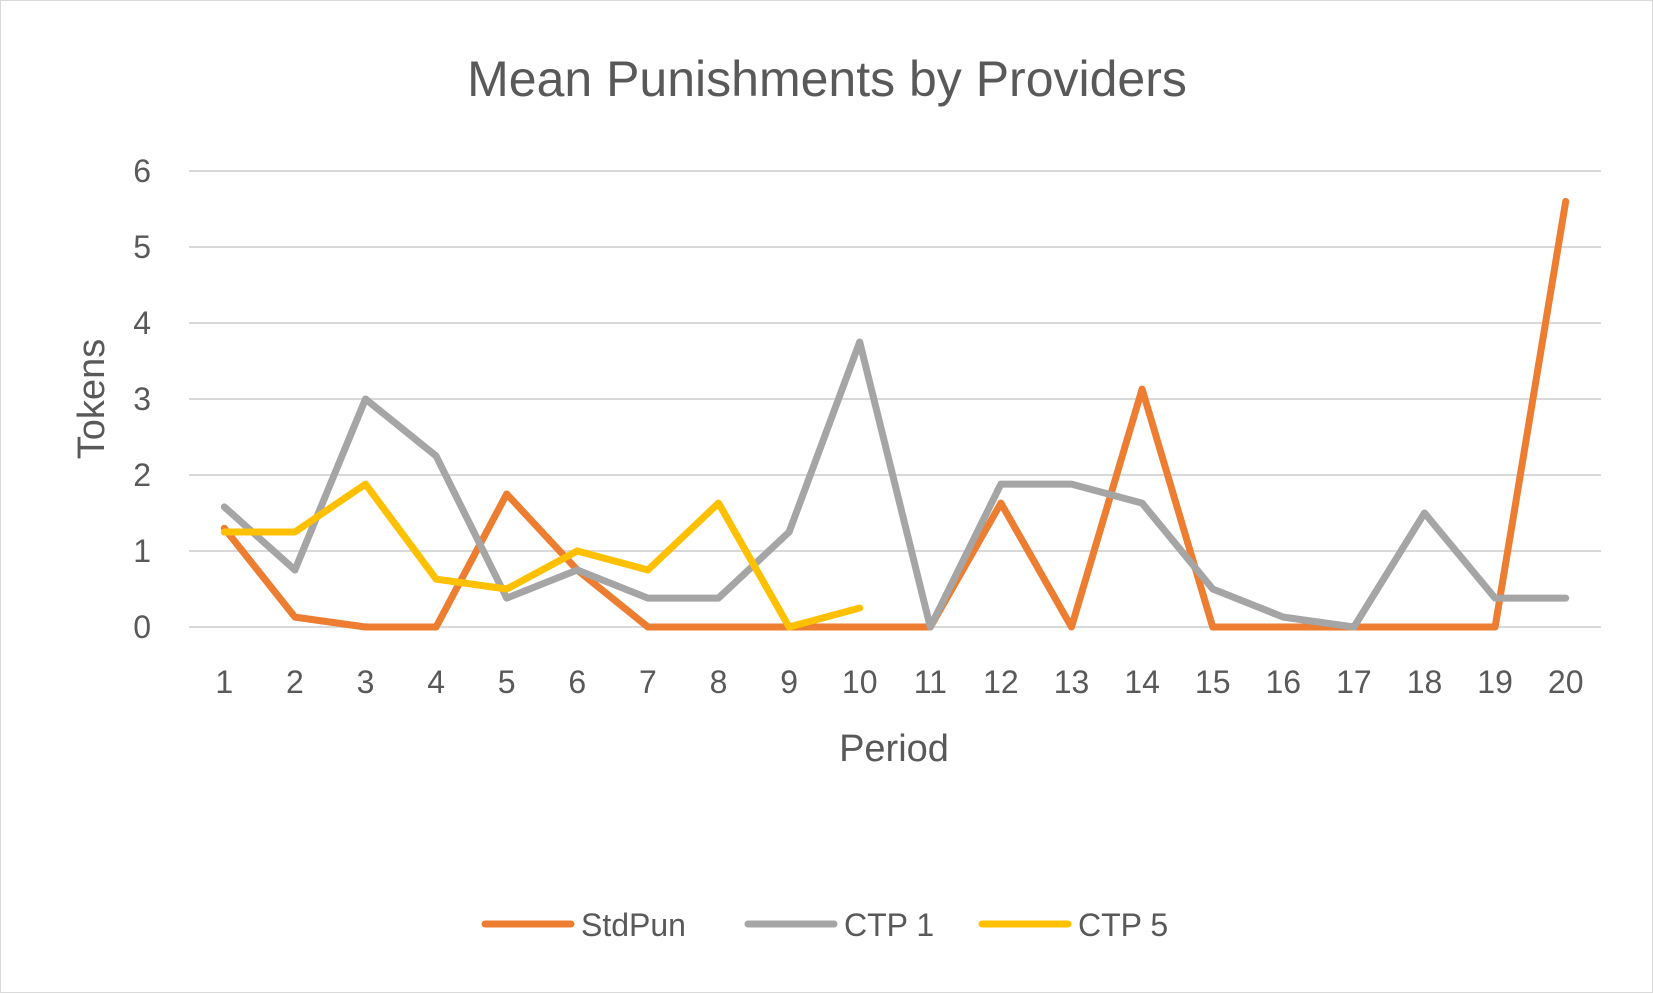 This screenshot has width=1653, height=994. What do you see at coordinates (1142, 682) in the screenshot?
I see `x-tick-label: 14` at bounding box center [1142, 682].